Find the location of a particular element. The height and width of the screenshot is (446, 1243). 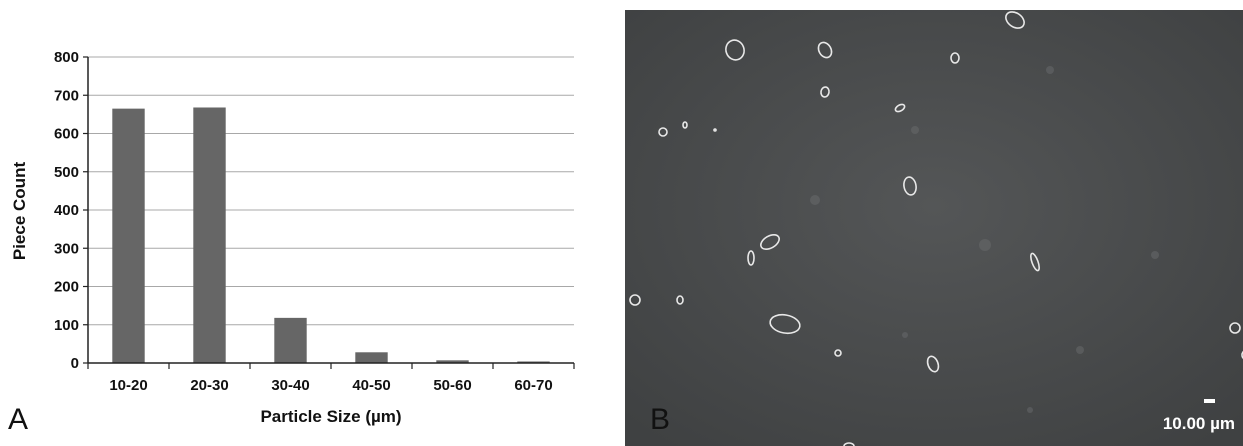

scale-bar is located at coordinates (1209, 401).